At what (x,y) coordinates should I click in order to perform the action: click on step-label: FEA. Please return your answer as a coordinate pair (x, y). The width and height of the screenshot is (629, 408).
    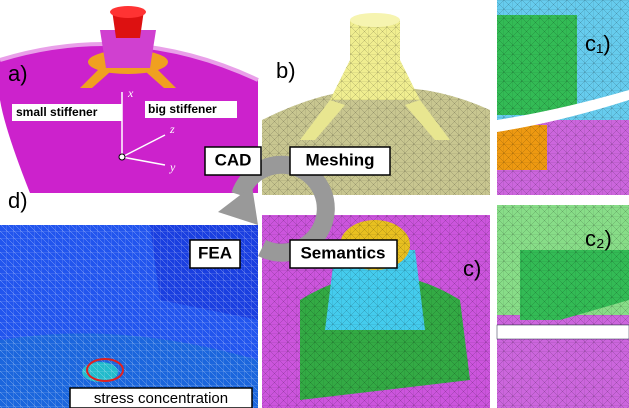
    Looking at the image, I should click on (215, 252).